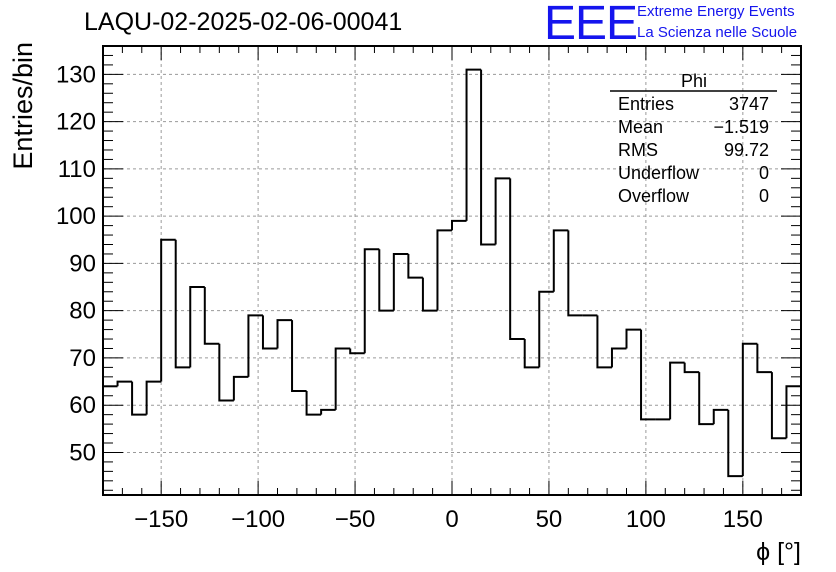  Describe the element at coordinates (161, 519) in the screenshot. I see `x-tick-label: −150` at that location.